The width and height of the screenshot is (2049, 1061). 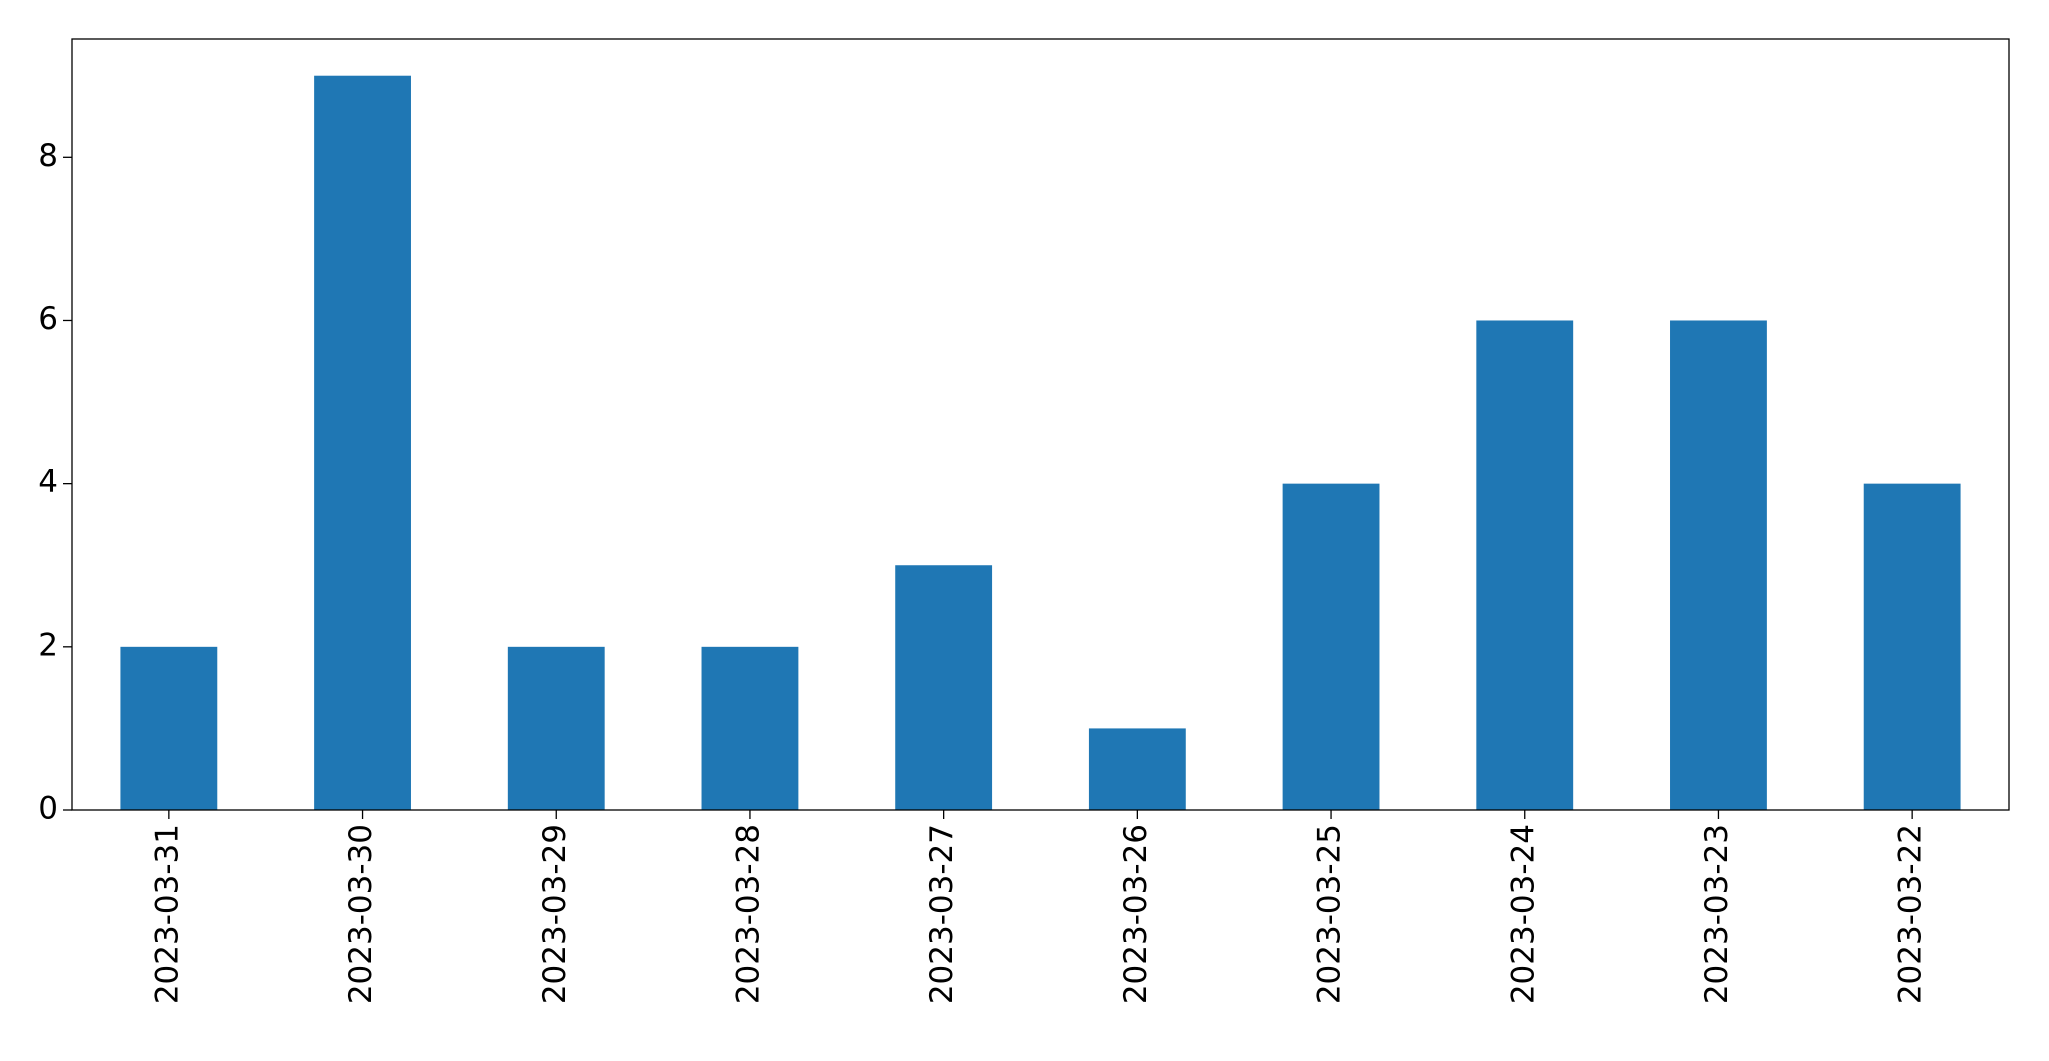 I want to click on y-tick-label: 4, so click(x=48, y=482).